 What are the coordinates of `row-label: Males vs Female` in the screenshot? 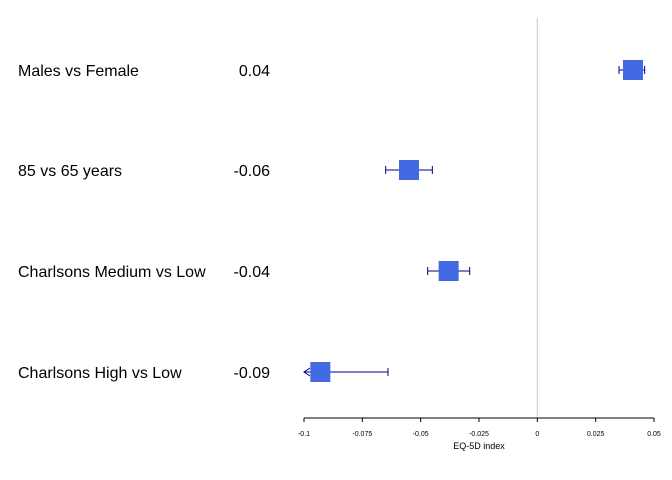 It's located at (78, 71).